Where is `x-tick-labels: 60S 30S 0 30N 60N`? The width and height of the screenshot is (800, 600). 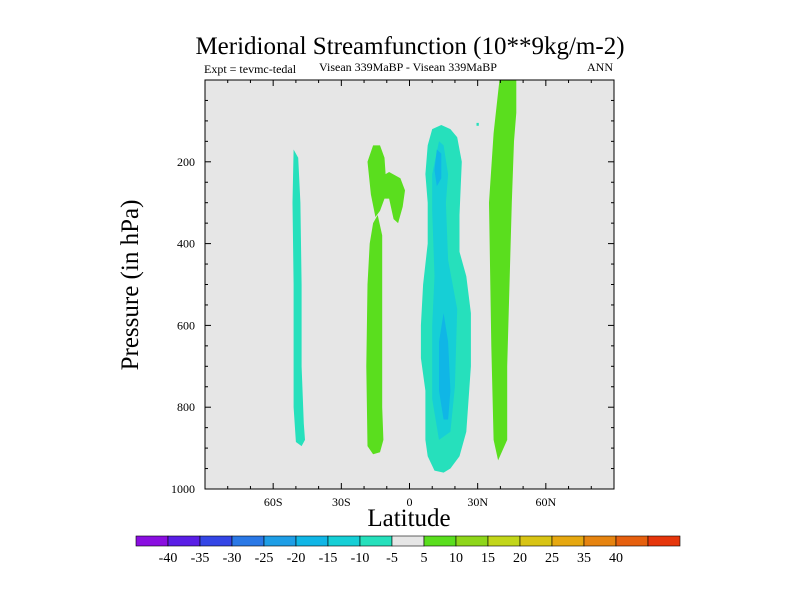 x-tick-labels: 60S 30S 0 30N 60N is located at coordinates (410, 502).